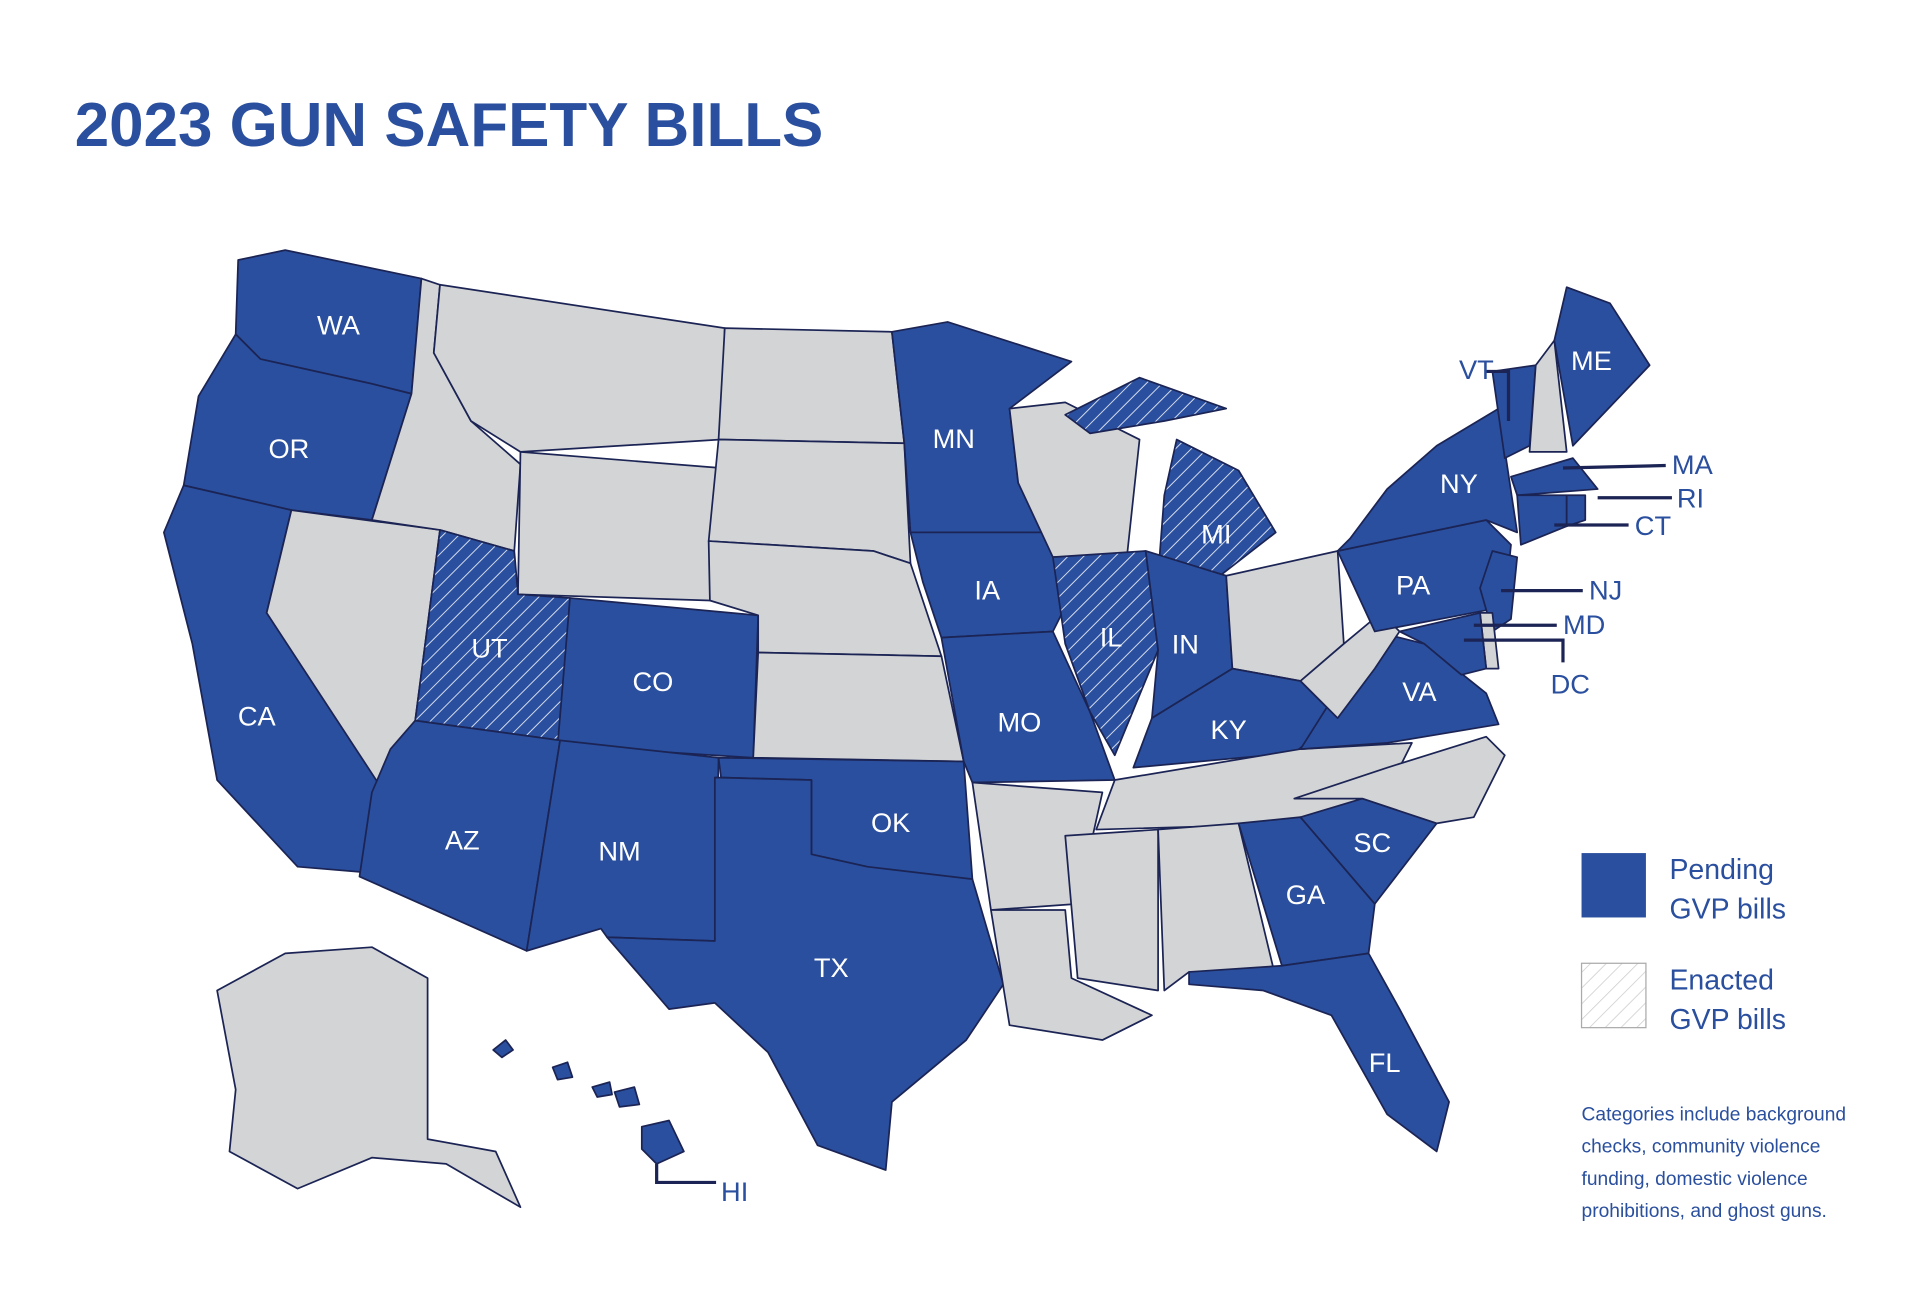  I want to click on state-label-dc: DC, so click(1570, 683).